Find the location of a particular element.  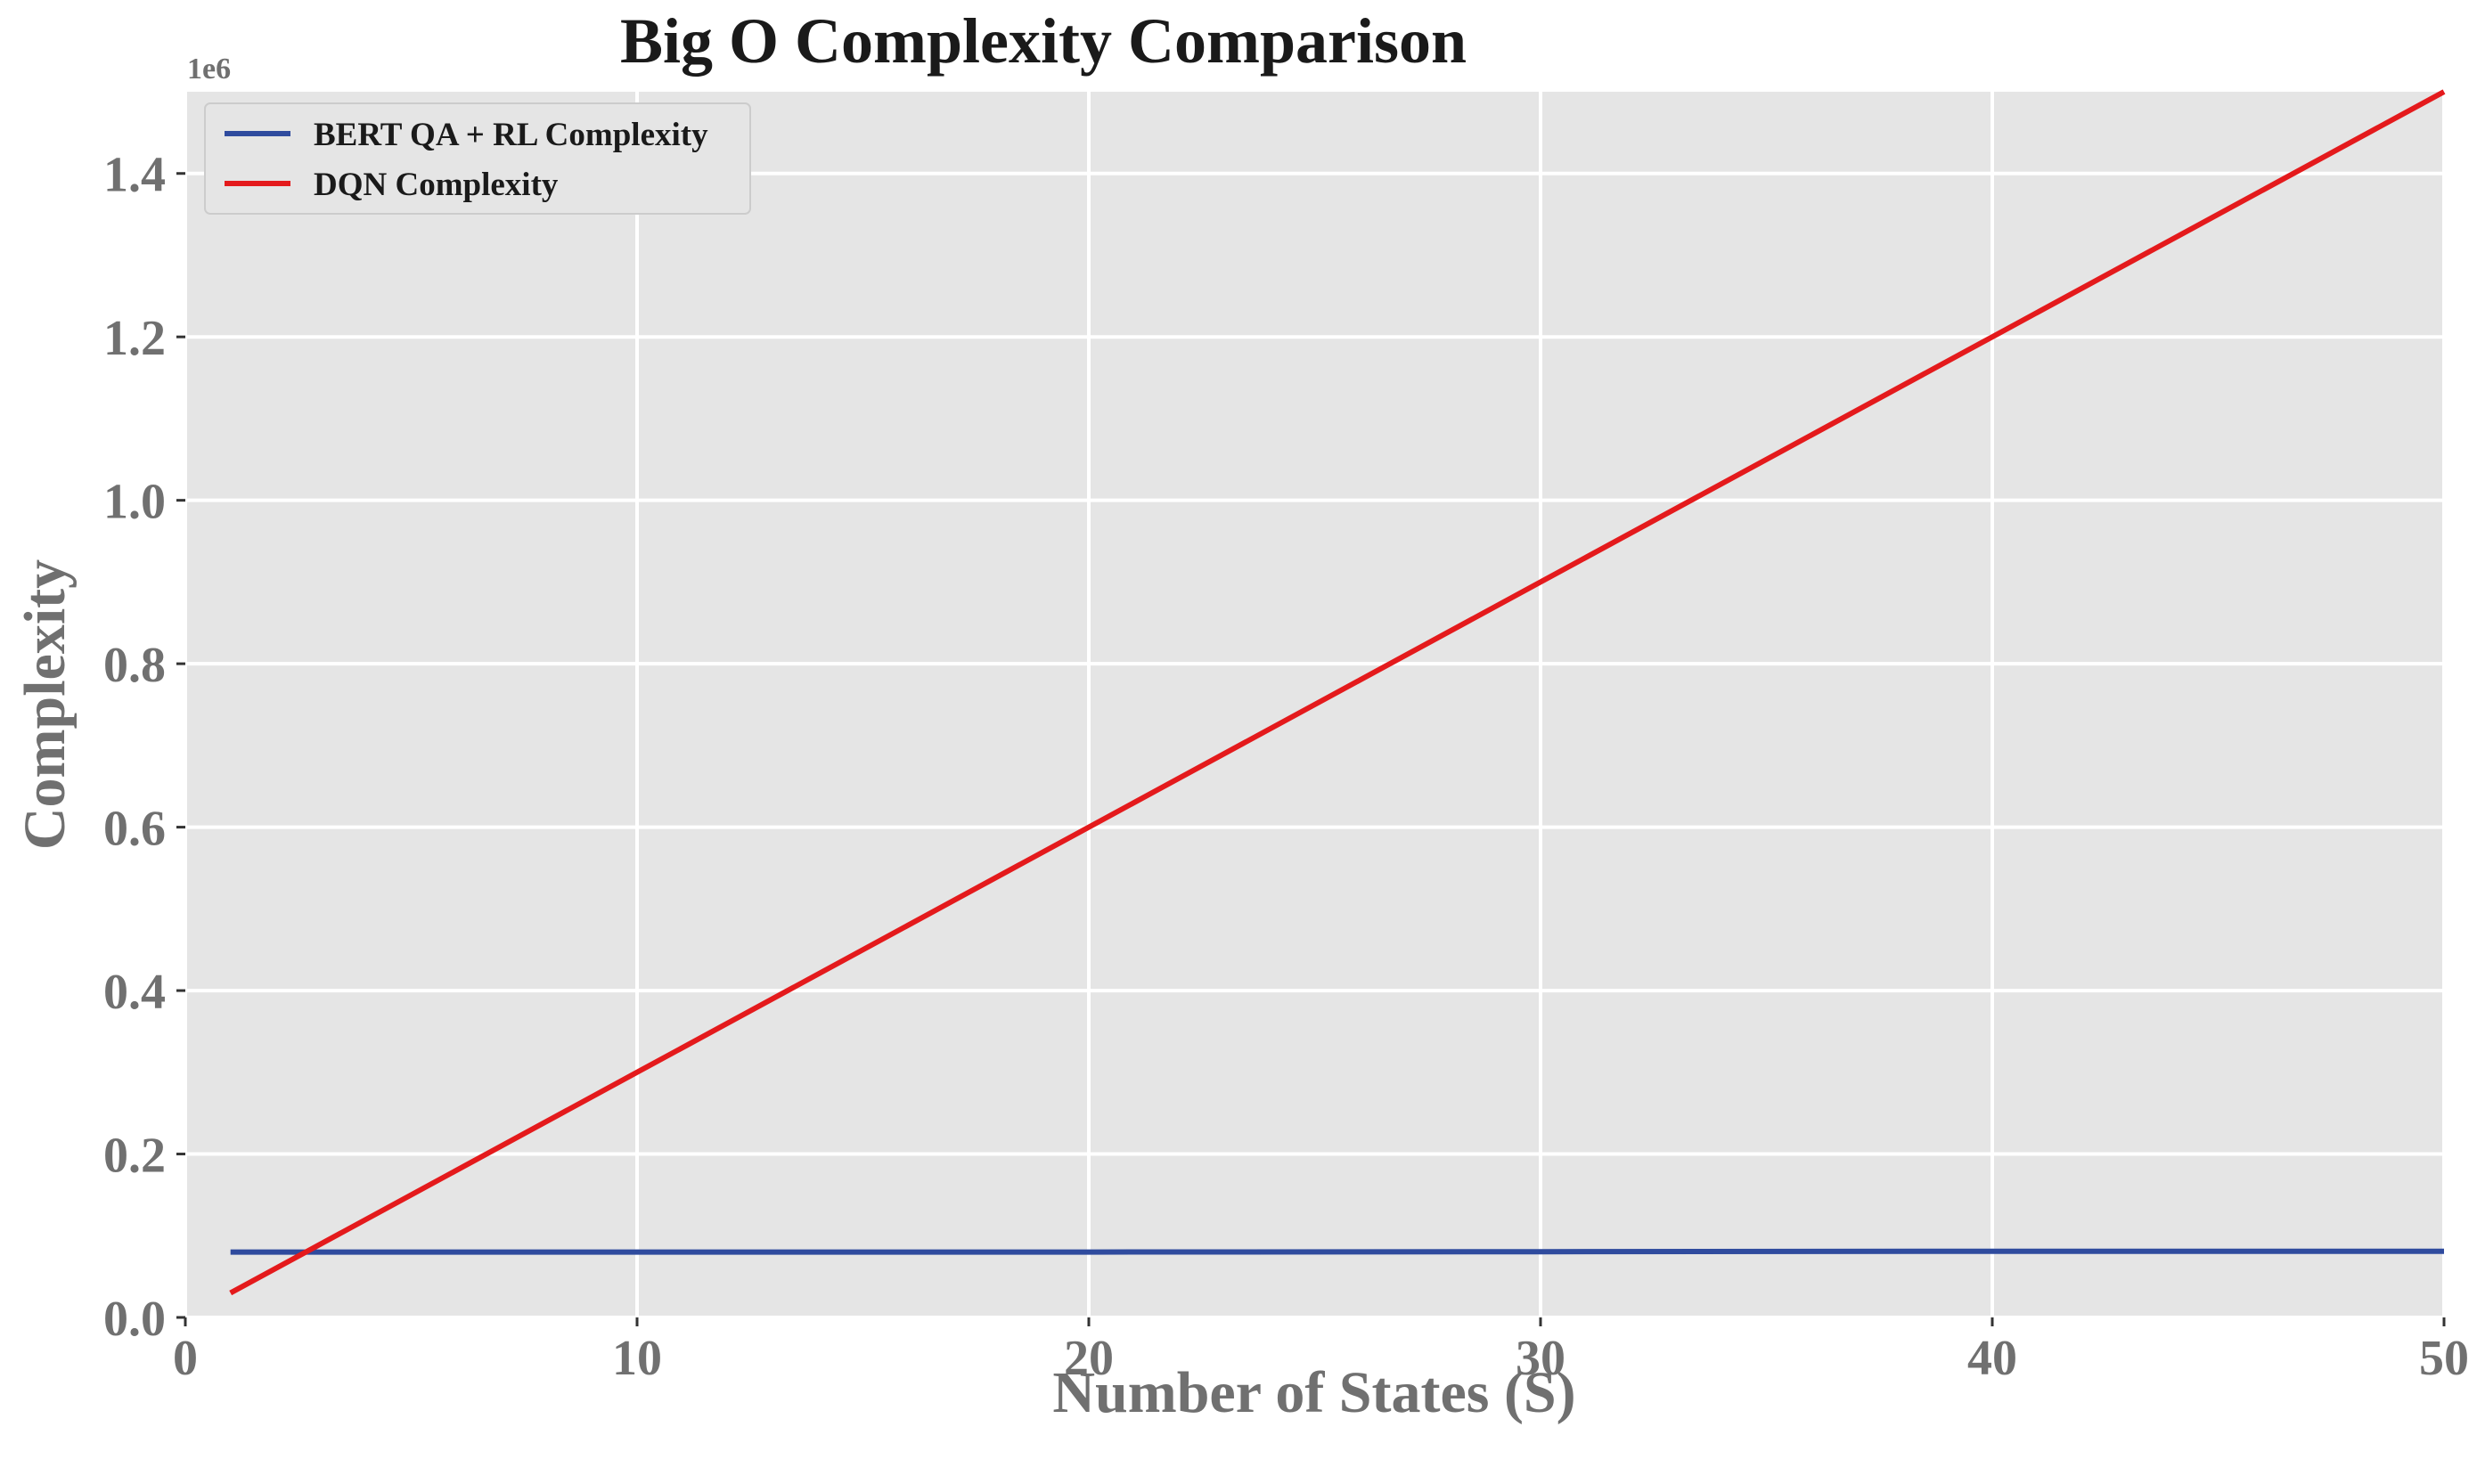

x-axis-label: Number of States (S) is located at coordinates (1313, 1393).